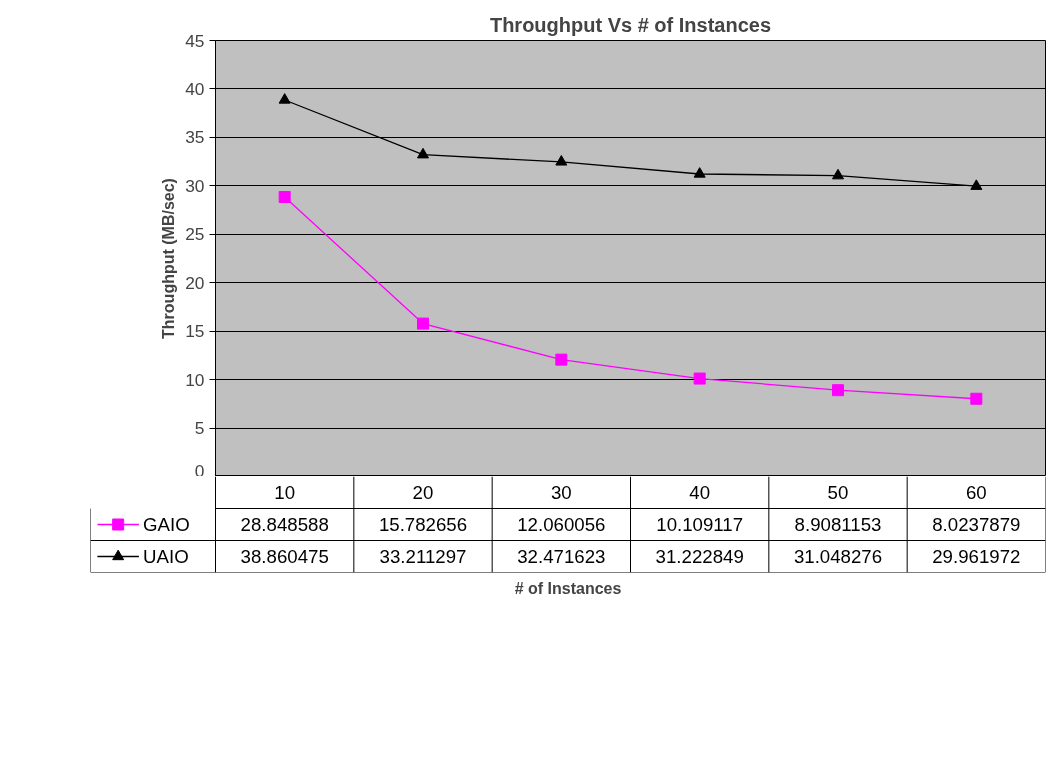 The image size is (1053, 758). Describe the element at coordinates (423, 524) in the screenshot. I see `data-label: 15.782656` at that location.